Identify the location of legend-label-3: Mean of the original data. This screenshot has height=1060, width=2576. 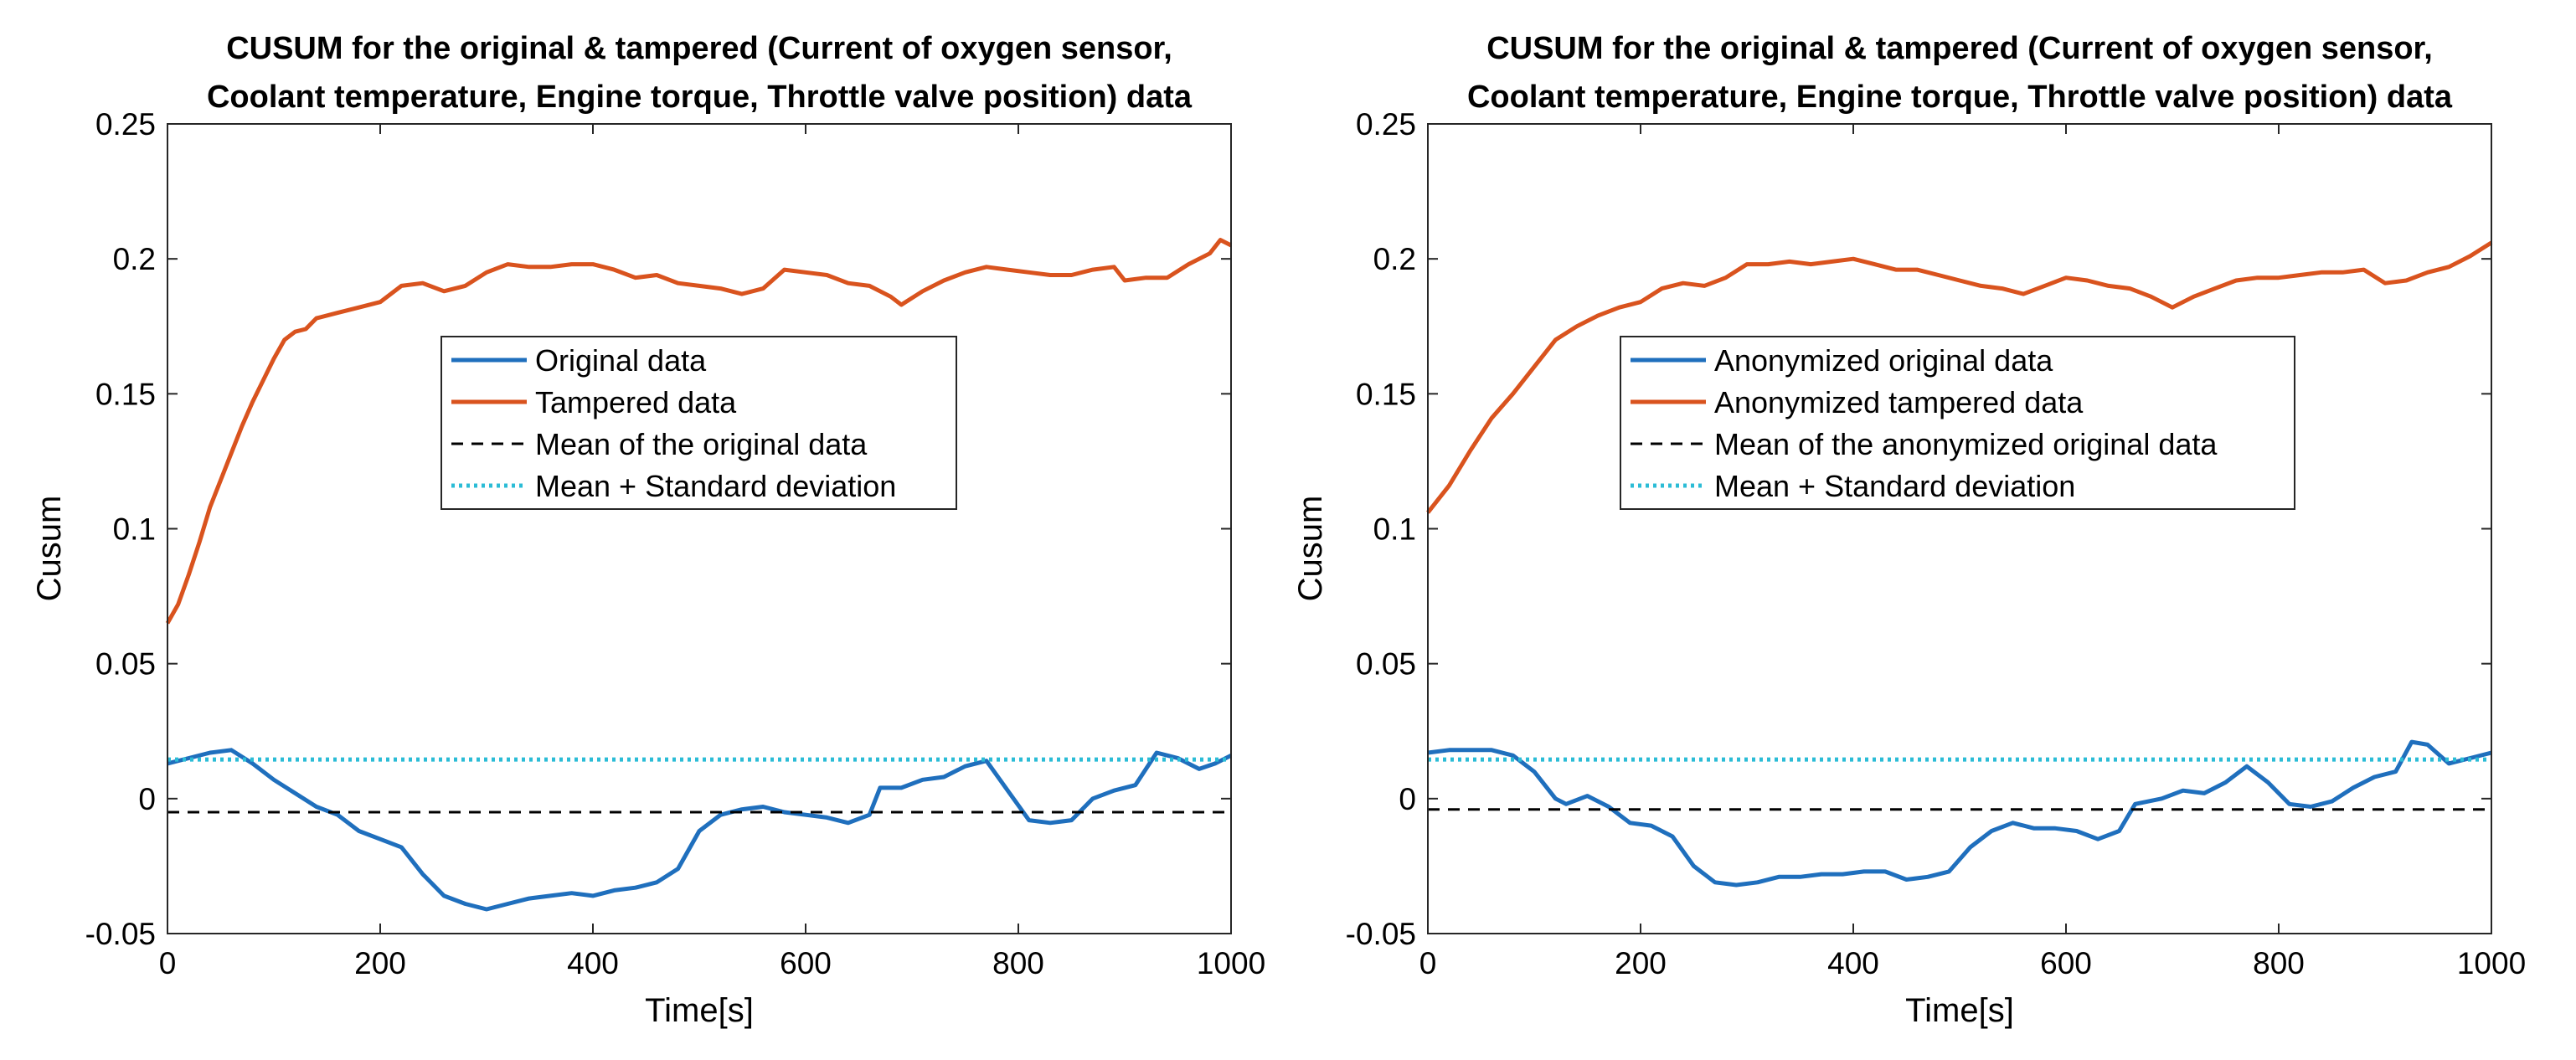
(701, 444).